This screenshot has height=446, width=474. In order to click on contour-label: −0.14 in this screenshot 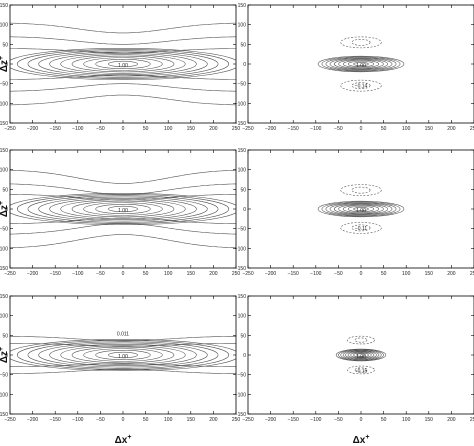, I will do `click(361, 87)`.